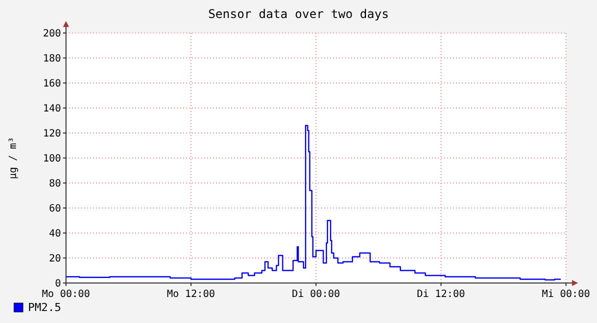 This screenshot has width=597, height=323. I want to click on legend-label: PM2.5, so click(45, 307).